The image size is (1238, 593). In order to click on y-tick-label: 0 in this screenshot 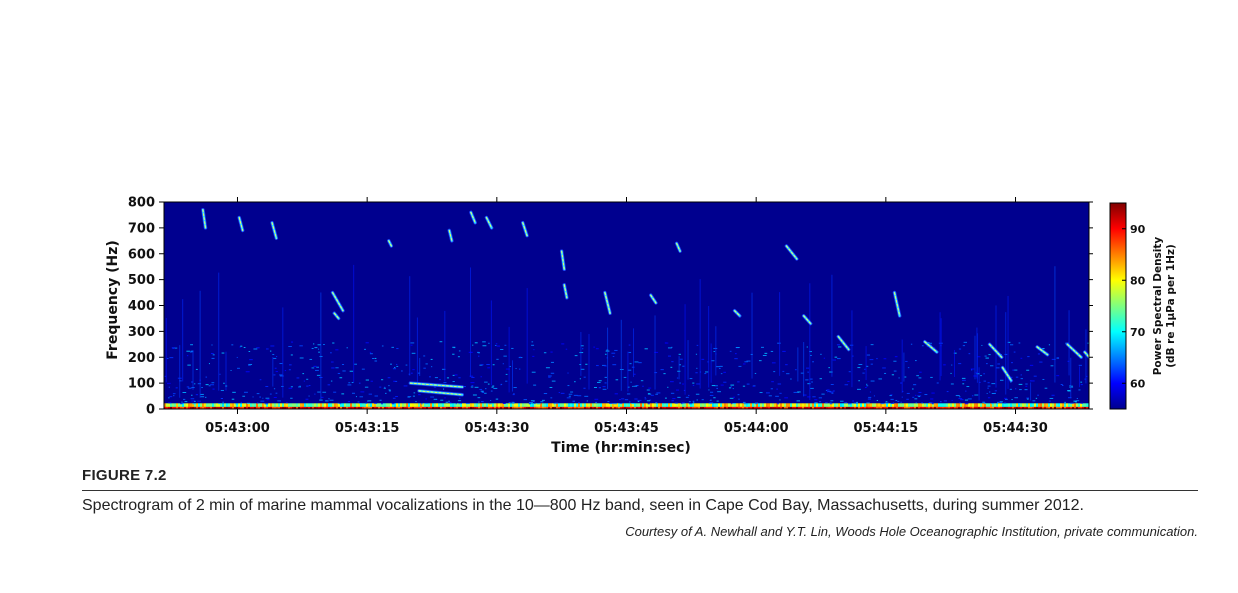, I will do `click(150, 410)`.